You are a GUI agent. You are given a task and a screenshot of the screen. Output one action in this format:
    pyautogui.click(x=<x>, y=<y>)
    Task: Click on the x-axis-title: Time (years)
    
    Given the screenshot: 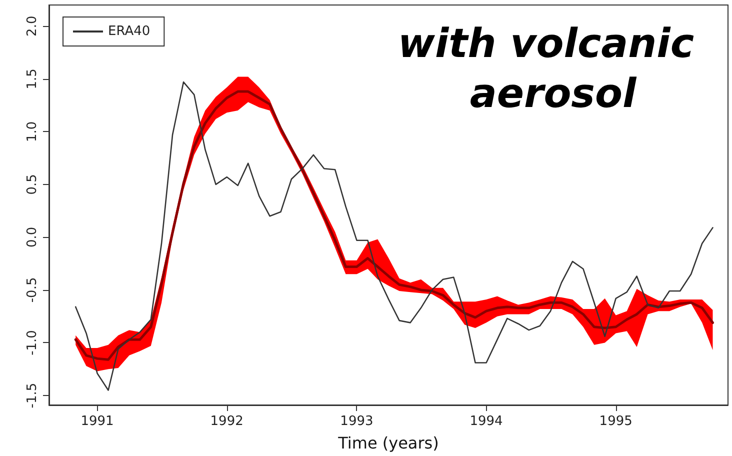 What is the action you would take?
    pyautogui.click(x=388, y=443)
    